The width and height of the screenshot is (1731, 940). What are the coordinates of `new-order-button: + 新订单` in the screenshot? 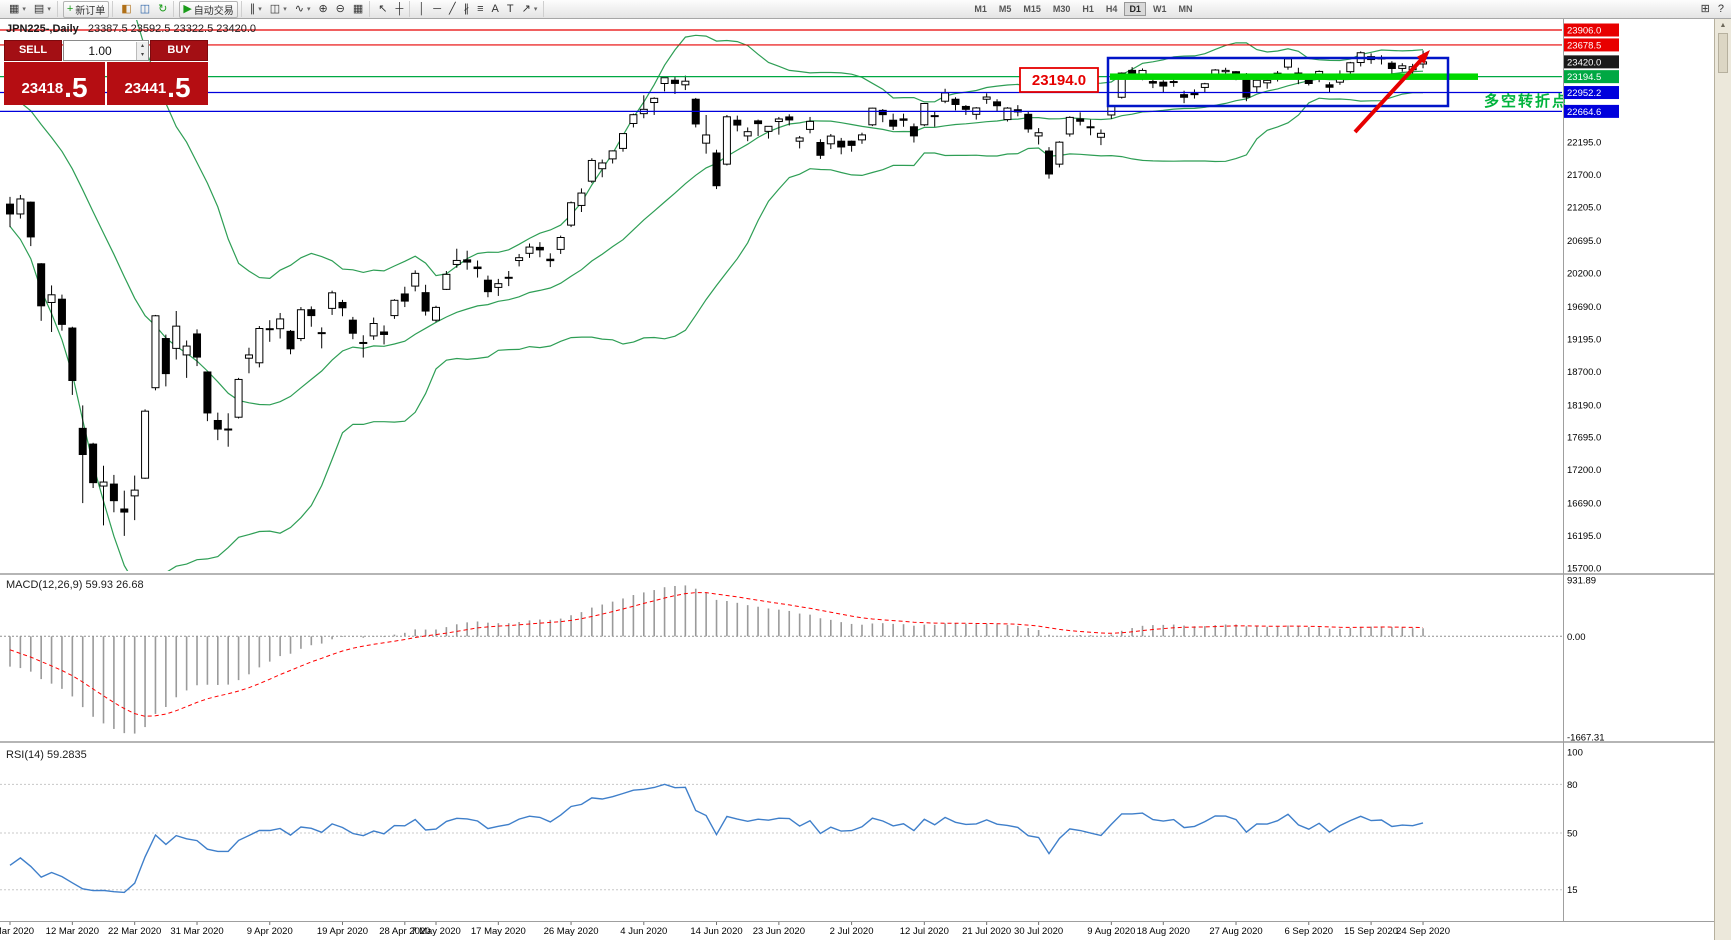 It's located at (86, 9).